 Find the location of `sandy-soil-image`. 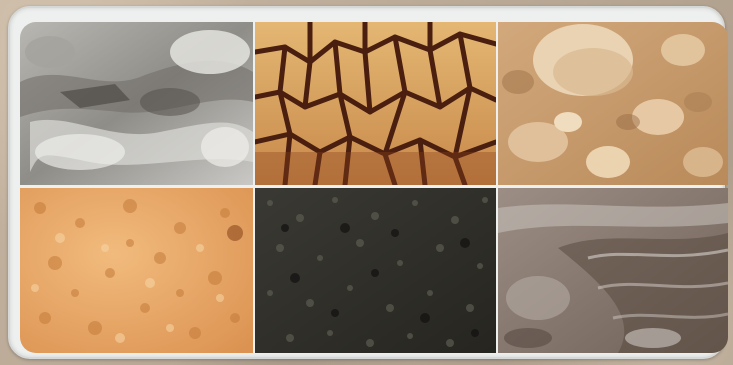

sandy-soil-image is located at coordinates (136, 270).